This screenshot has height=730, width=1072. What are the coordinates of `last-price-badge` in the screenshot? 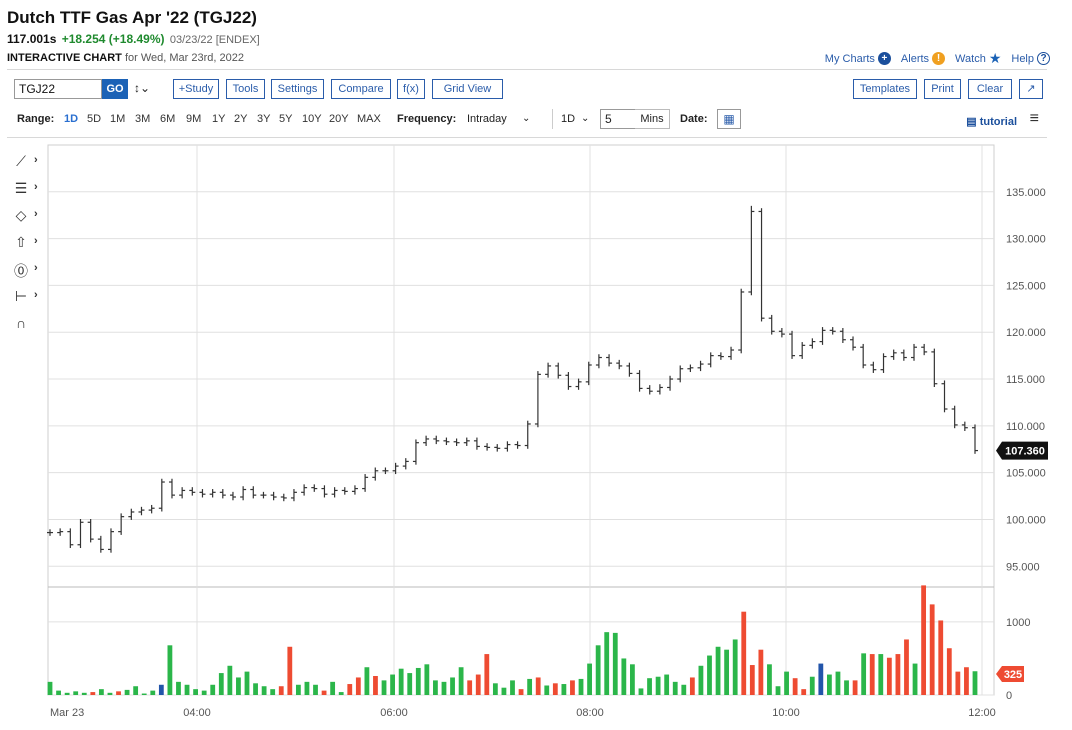 It's located at (1022, 450).